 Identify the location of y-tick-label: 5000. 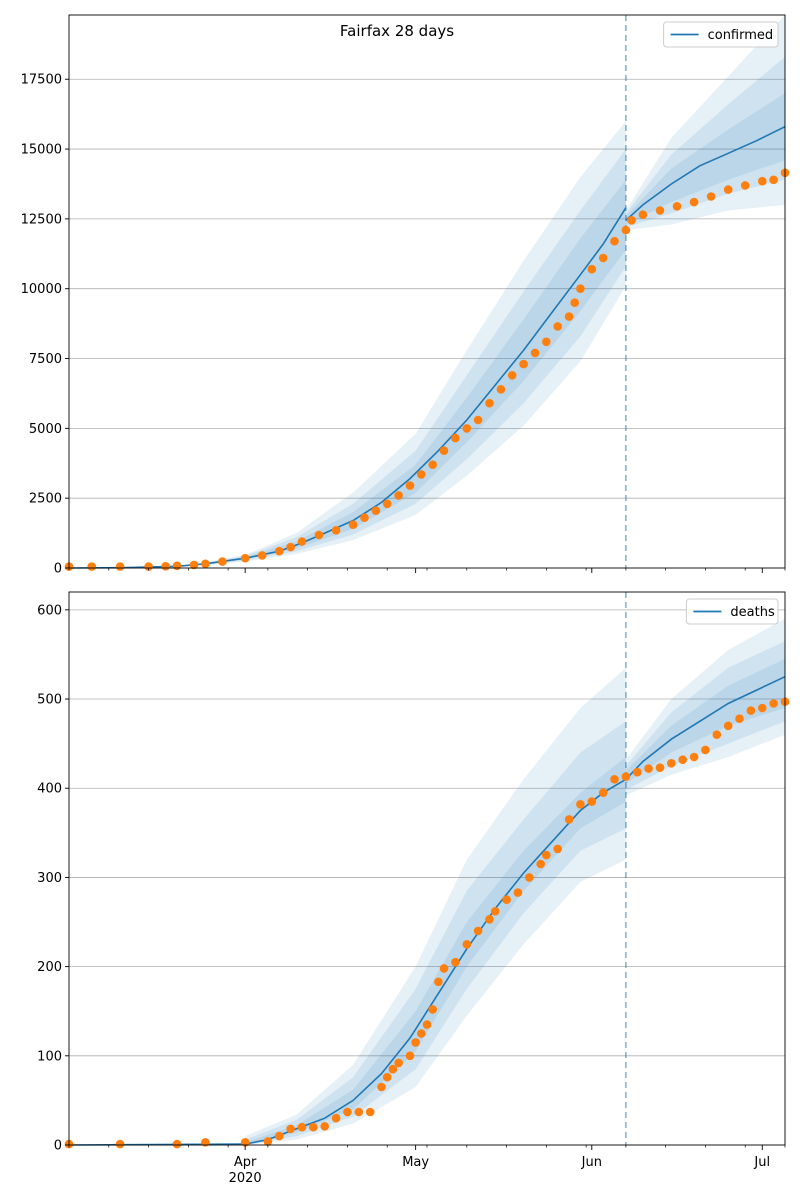
(45, 429).